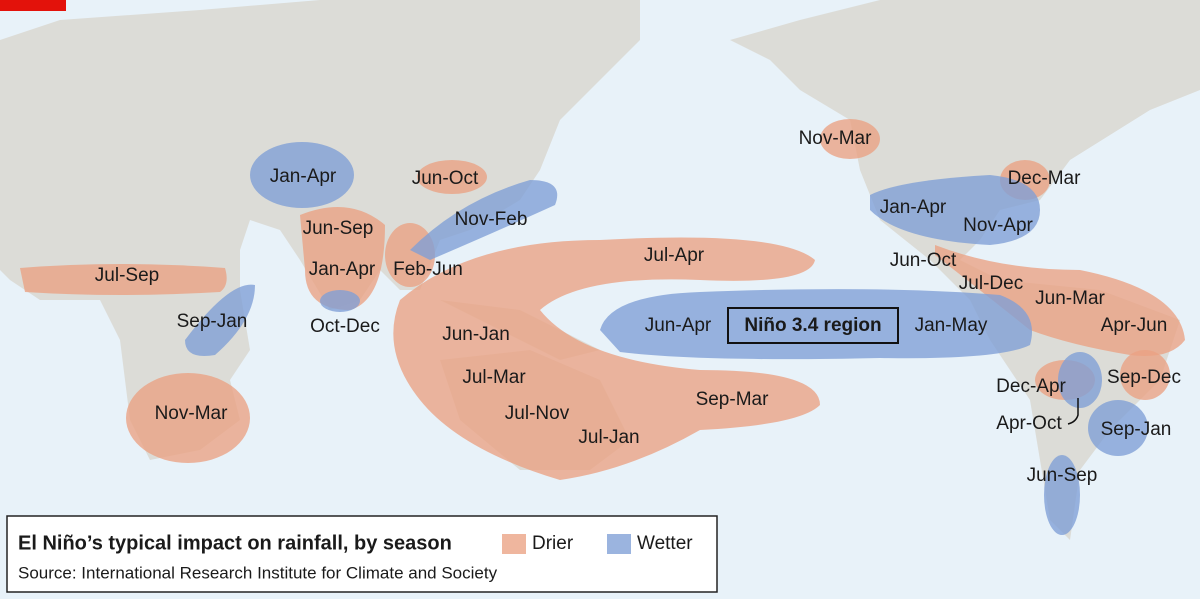 The height and width of the screenshot is (599, 1200). What do you see at coordinates (494, 377) in the screenshot?
I see `season-label: Jul-Mar` at bounding box center [494, 377].